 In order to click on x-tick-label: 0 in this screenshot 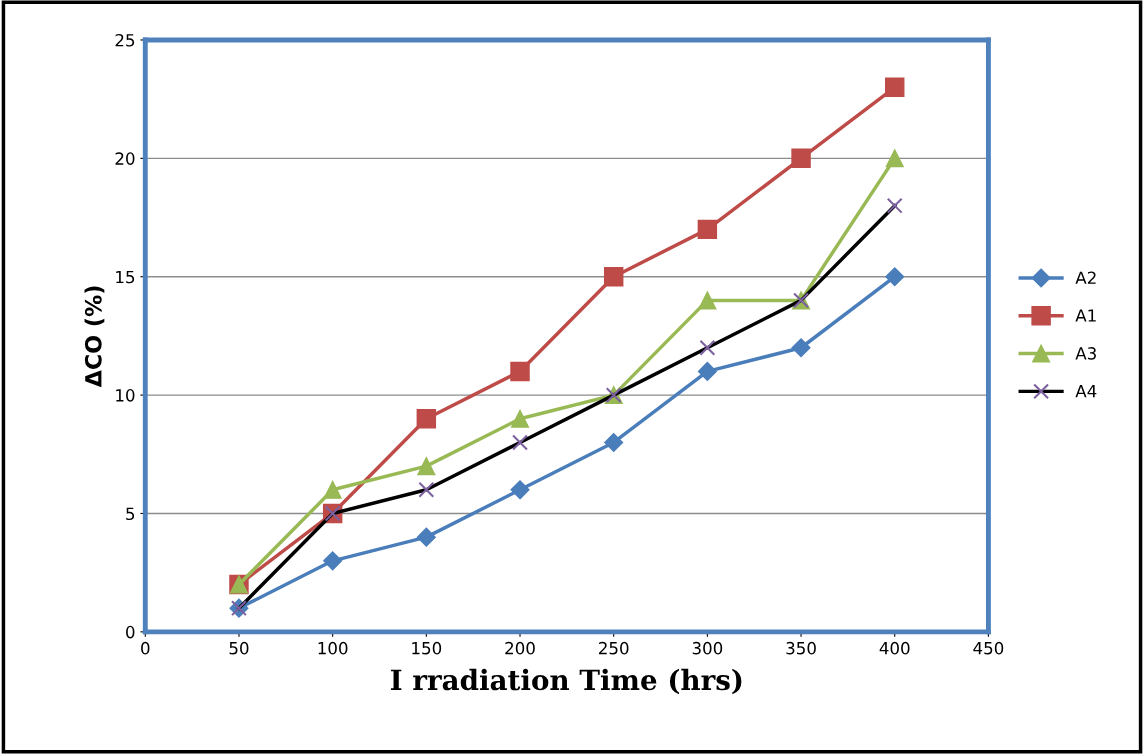, I will do `click(145, 648)`.